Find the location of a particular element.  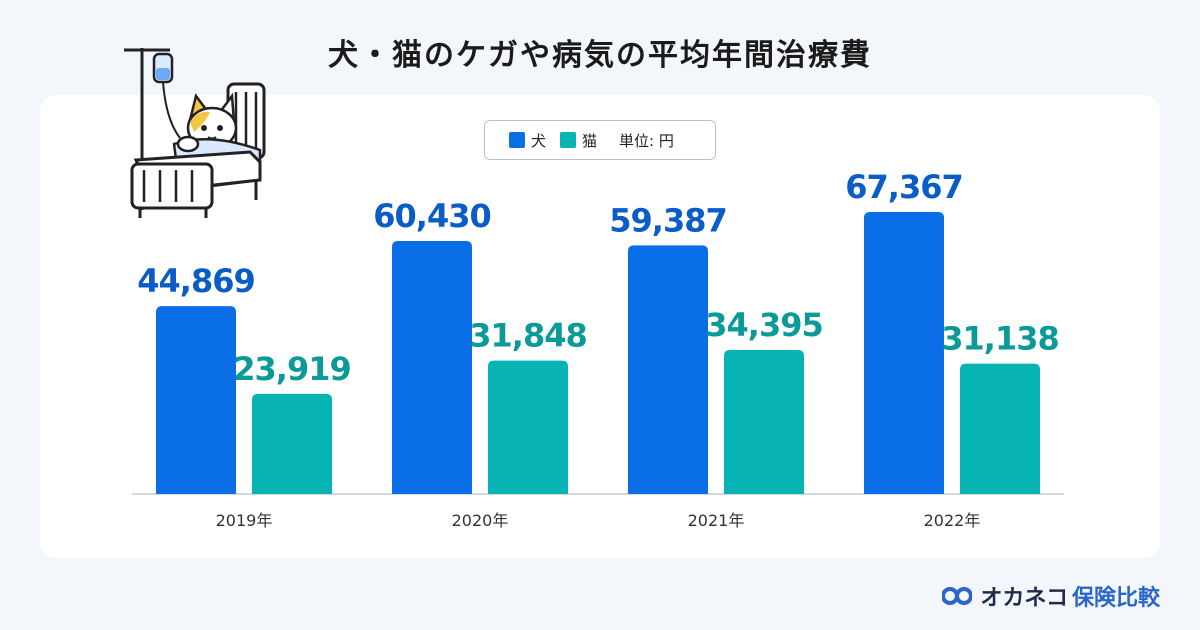

brand-logo: オカネコ 保険比較 is located at coordinates (1051, 596).